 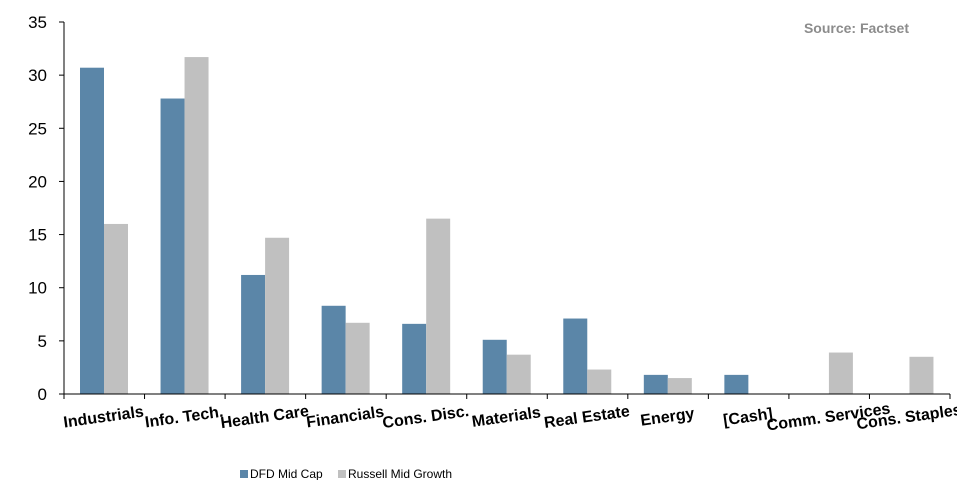 I want to click on y-tick-label: 20, so click(x=37, y=181).